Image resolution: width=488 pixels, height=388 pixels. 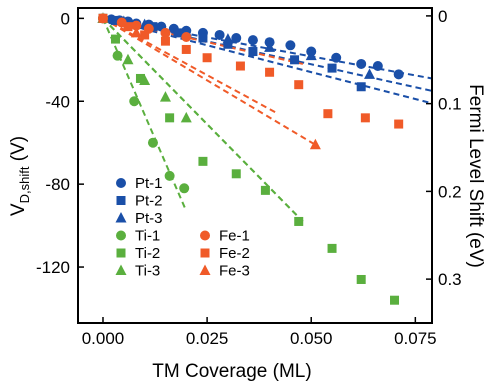 I want to click on y2-tick-label: 0.2, so click(x=450, y=191).